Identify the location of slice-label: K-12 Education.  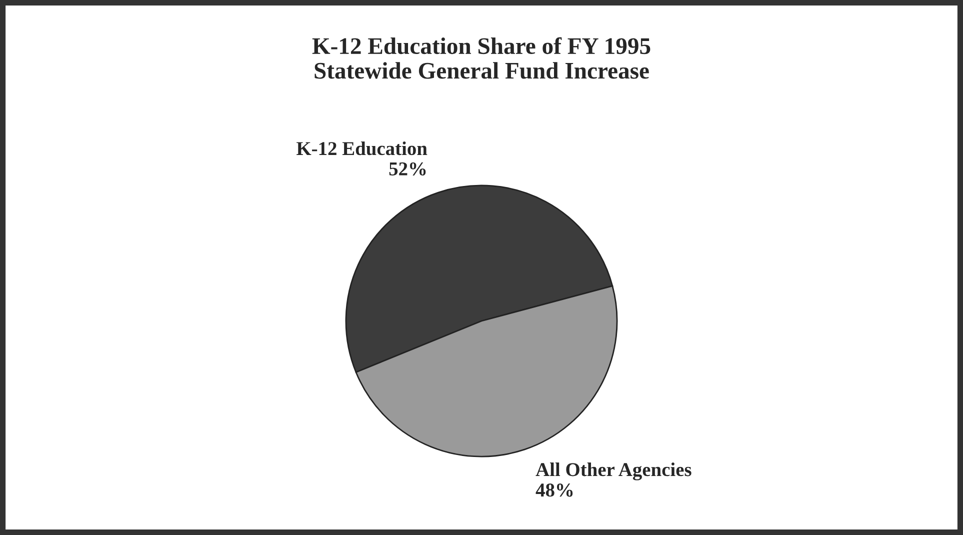
(362, 148).